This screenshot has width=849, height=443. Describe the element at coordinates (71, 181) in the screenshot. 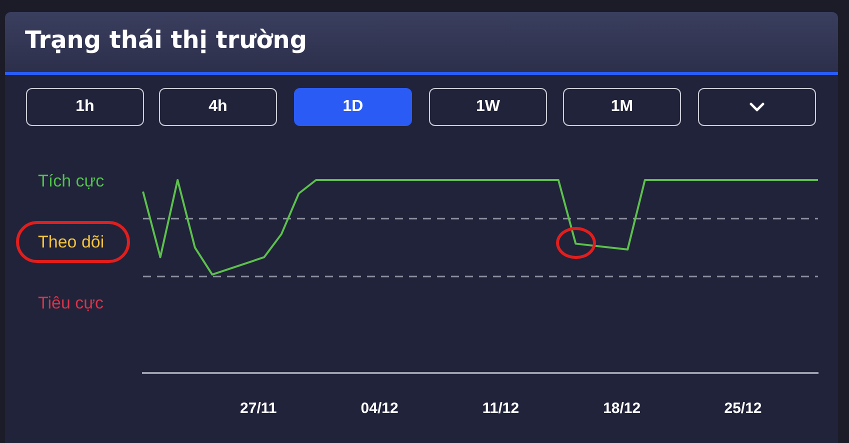

I see `text: Tích cực` at that location.